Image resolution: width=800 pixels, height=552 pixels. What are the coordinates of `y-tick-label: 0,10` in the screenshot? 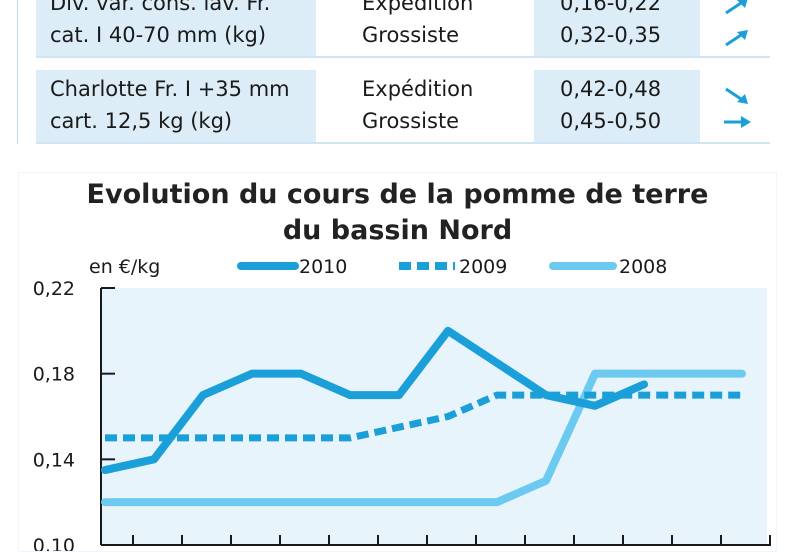 It's located at (54, 543).